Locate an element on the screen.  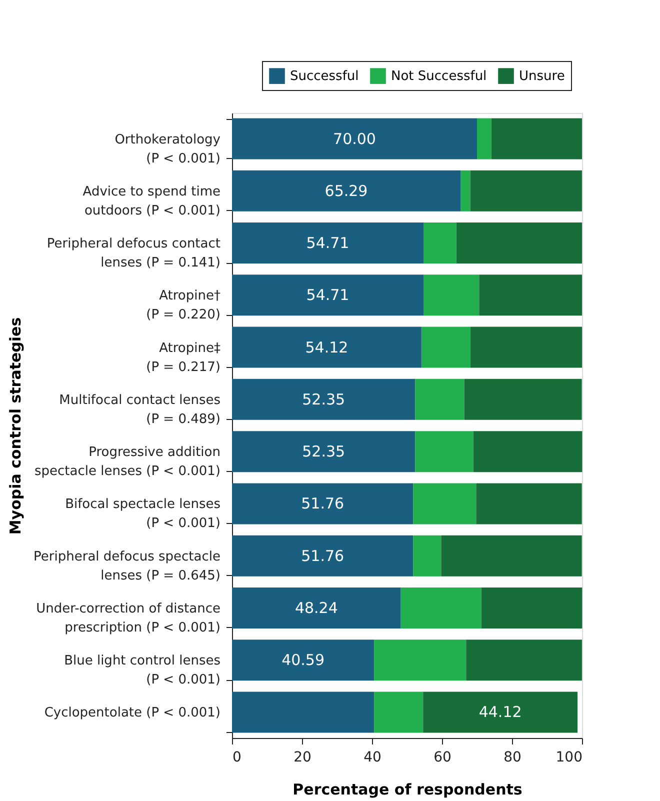
x-tick-label: 100 is located at coordinates (569, 758).